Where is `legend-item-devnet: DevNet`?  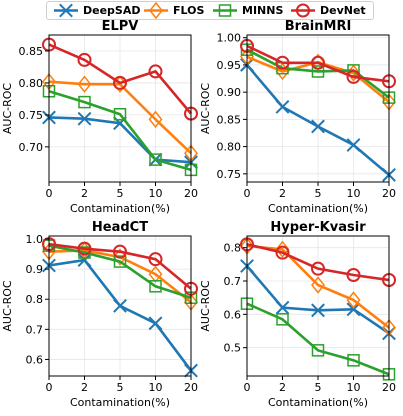
legend-item-devnet: DevNet is located at coordinates (328, 10).